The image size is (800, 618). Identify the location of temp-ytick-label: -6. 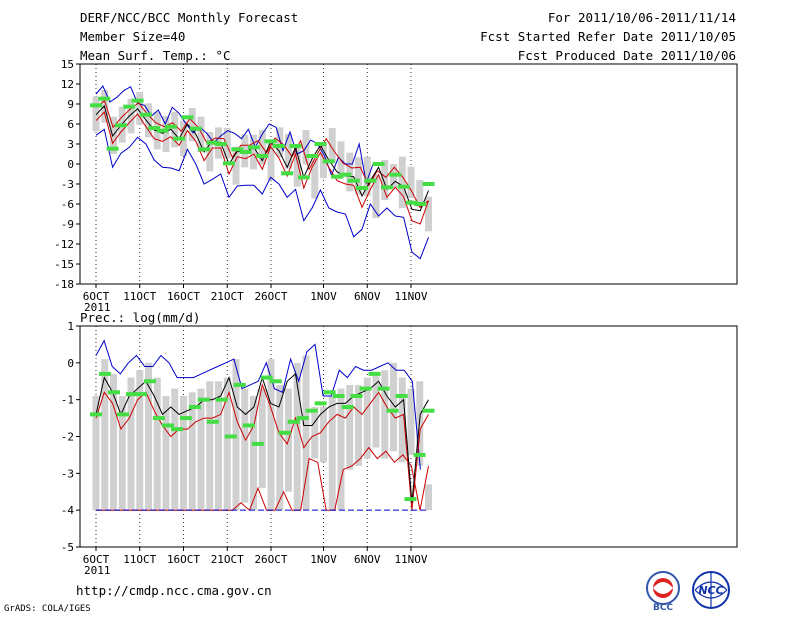
(67, 204).